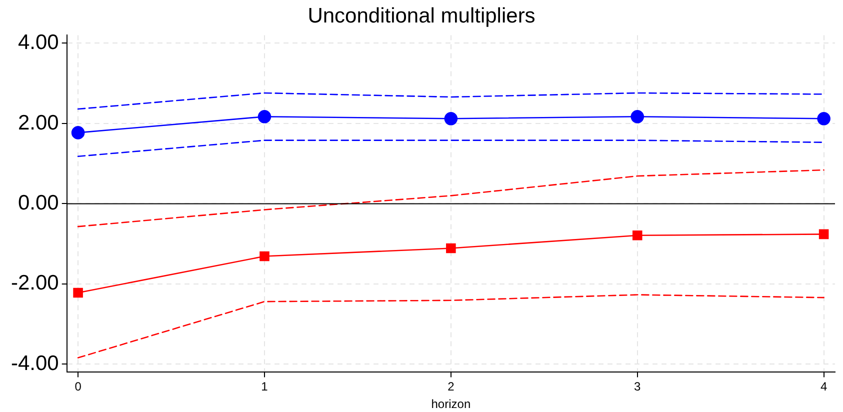 The height and width of the screenshot is (412, 843). I want to click on y-tick-label: 4.00, so click(38, 42).